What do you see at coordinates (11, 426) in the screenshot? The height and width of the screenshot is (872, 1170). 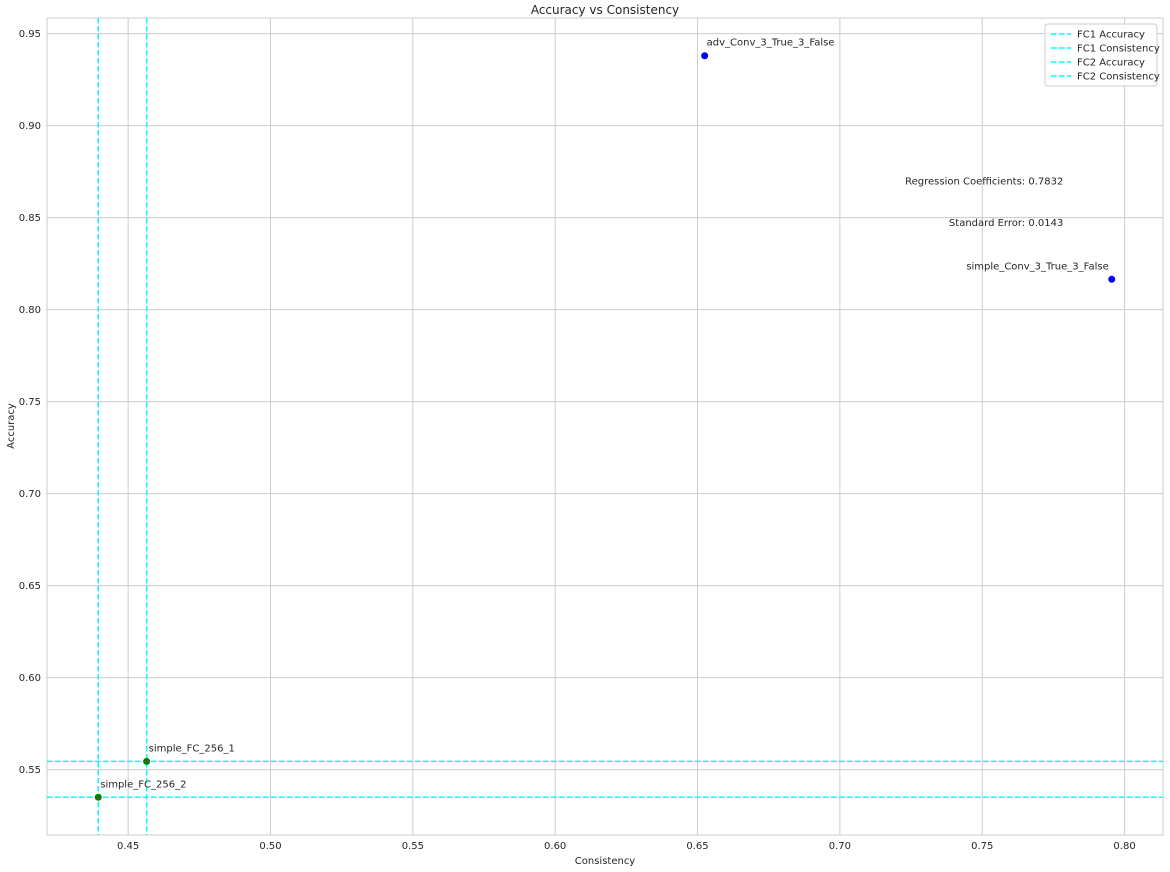 I see `y-axis-title: Accuracy` at bounding box center [11, 426].